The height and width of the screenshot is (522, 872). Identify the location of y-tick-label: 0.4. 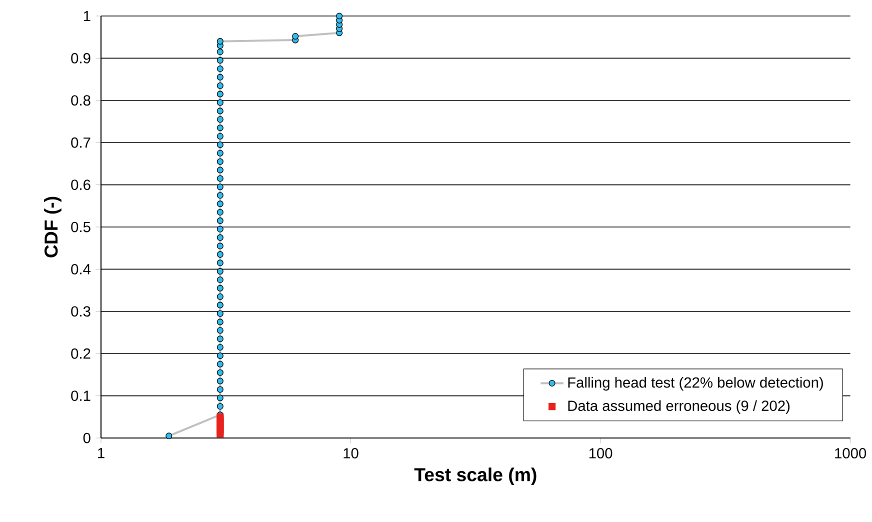
(81, 269).